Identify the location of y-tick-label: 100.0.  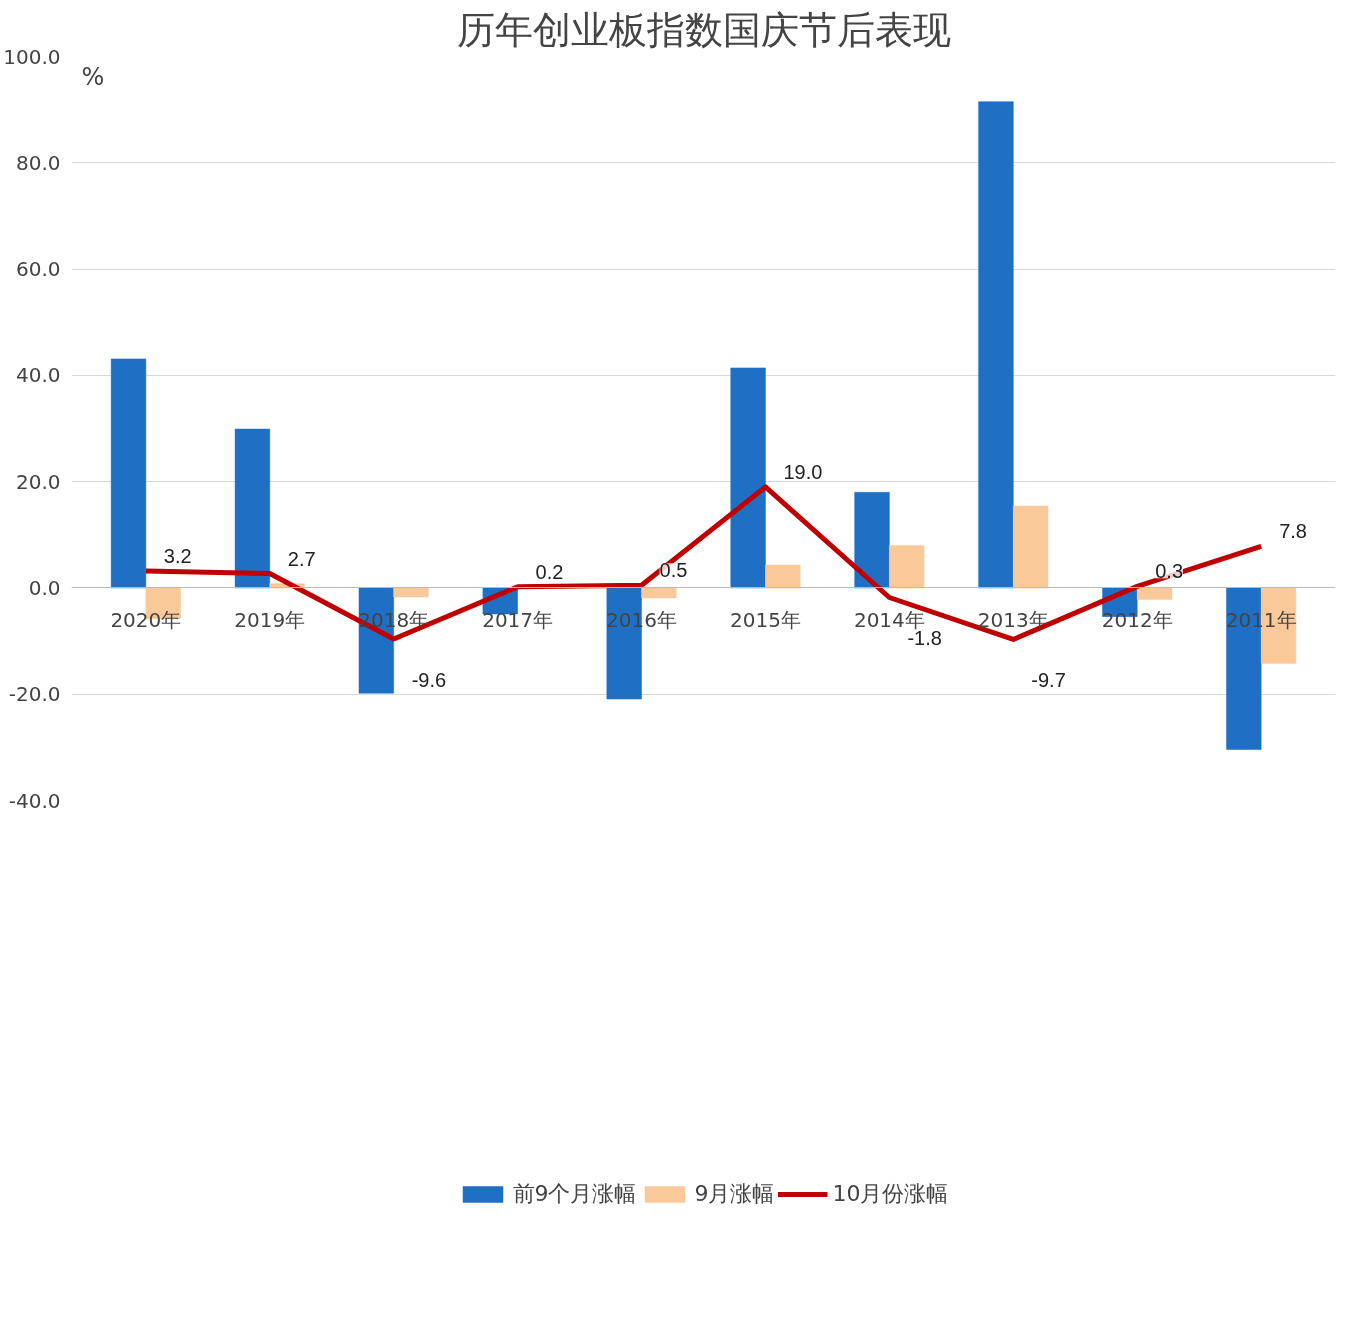
(32, 56).